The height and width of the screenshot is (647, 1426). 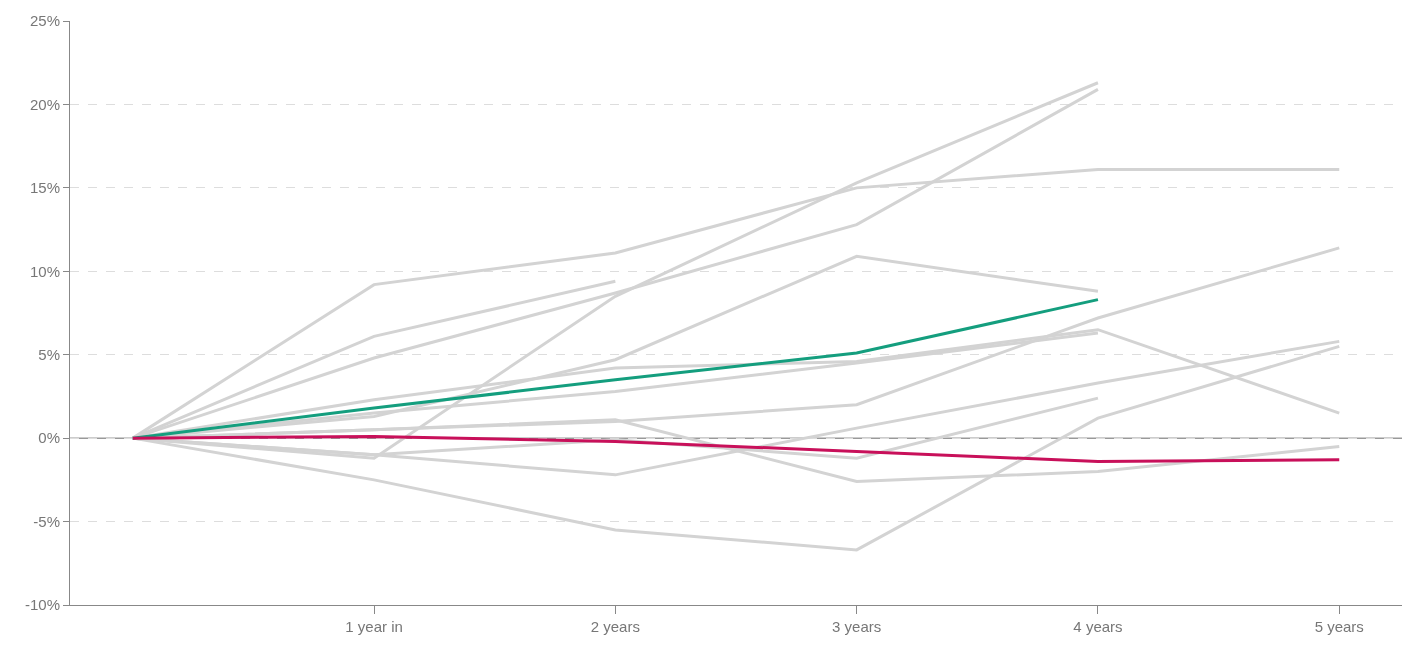 I want to click on x-tick-label: 3 years, so click(x=857, y=626).